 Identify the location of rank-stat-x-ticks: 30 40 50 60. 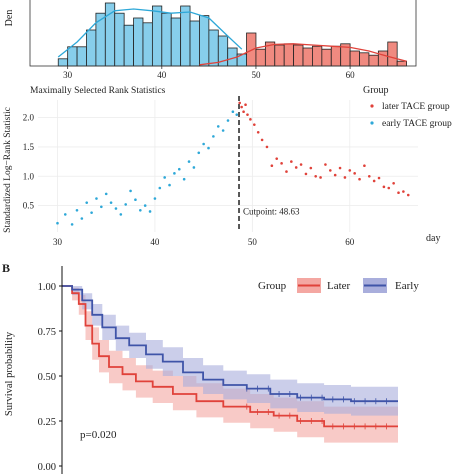
(204, 242).